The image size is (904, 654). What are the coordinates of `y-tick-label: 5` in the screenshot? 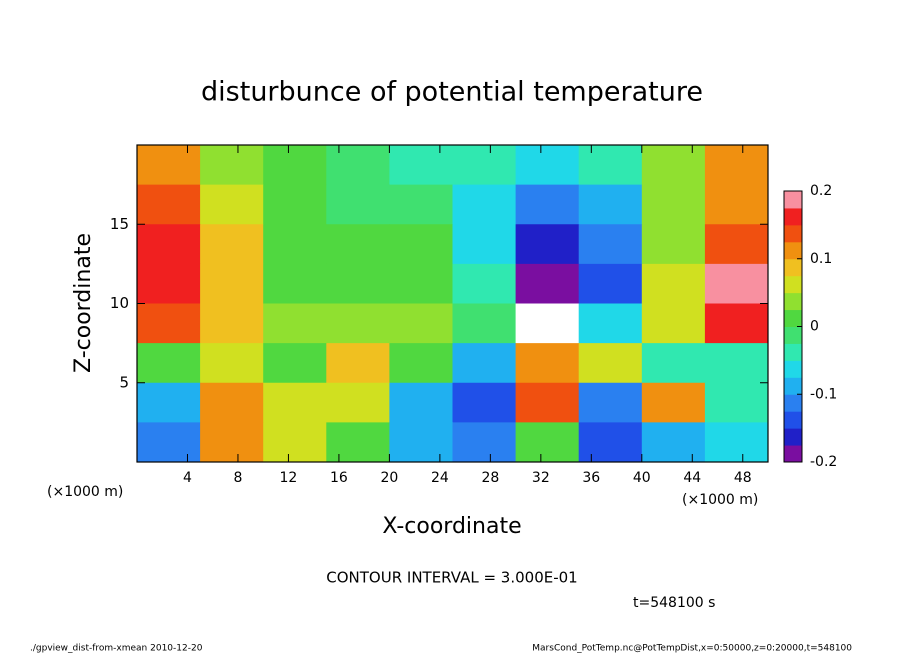 It's located at (124, 382).